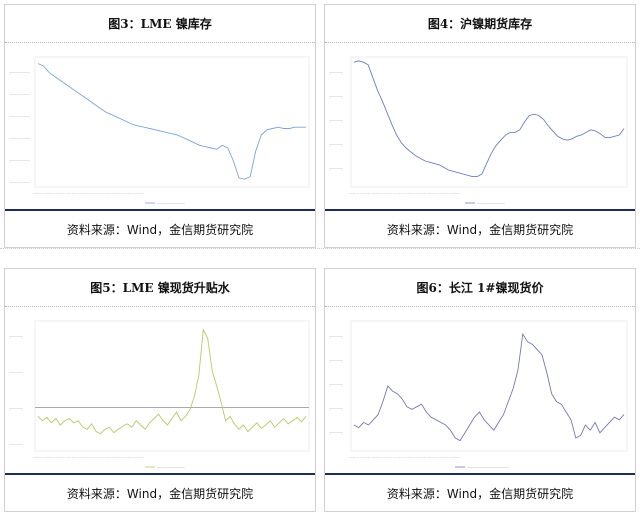 The image size is (640, 522). Describe the element at coordinates (160, 288) in the screenshot. I see `chart-title: 图5：LME 镍现货升贴水` at that location.